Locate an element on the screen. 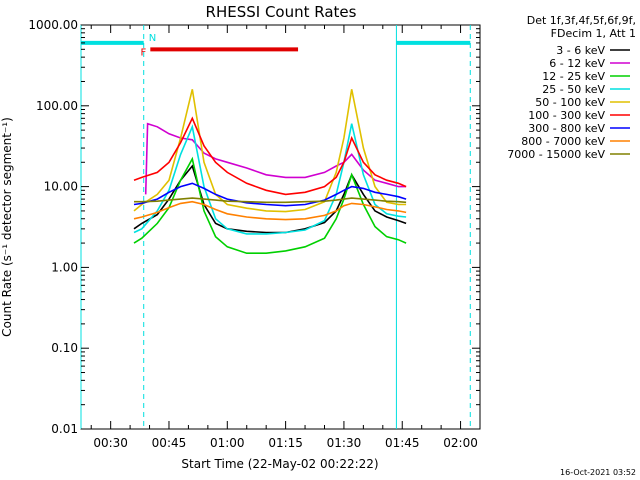  legend-label-5: 100 - 300 keV is located at coordinates (566, 115).